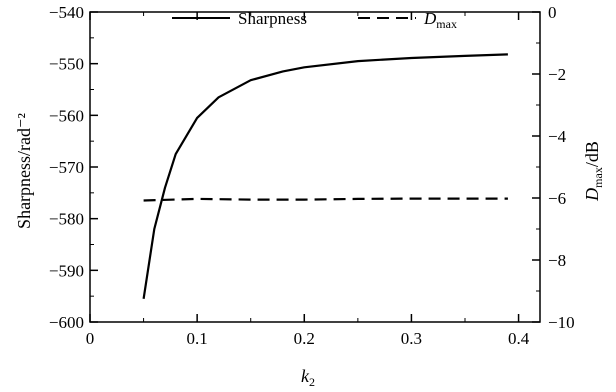  I want to click on y-left-tick-label: −560, so click(66, 115).